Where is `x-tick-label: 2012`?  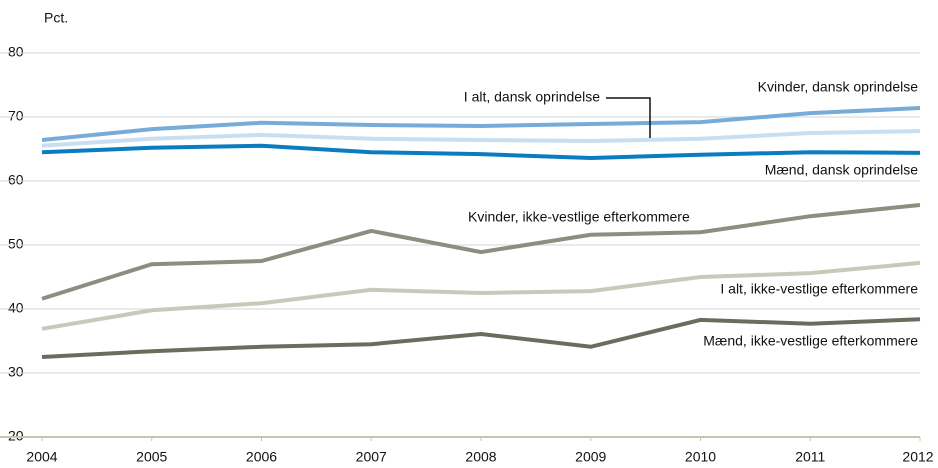 x-tick-label: 2012 is located at coordinates (917, 457).